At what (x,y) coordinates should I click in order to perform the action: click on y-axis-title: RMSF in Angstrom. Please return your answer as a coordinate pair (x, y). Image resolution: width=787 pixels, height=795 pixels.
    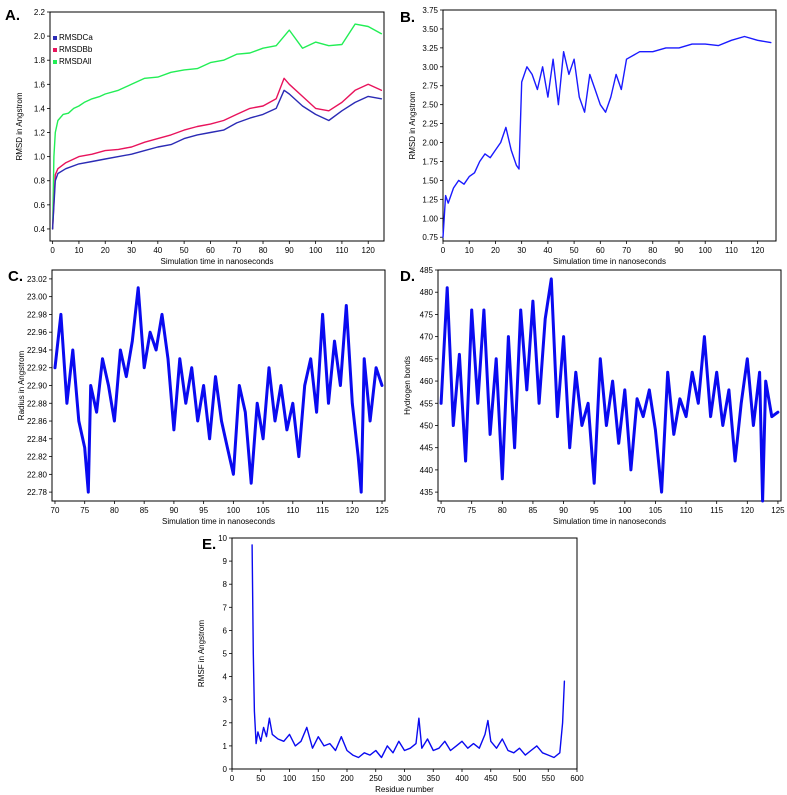
    Looking at the image, I should click on (201, 653).